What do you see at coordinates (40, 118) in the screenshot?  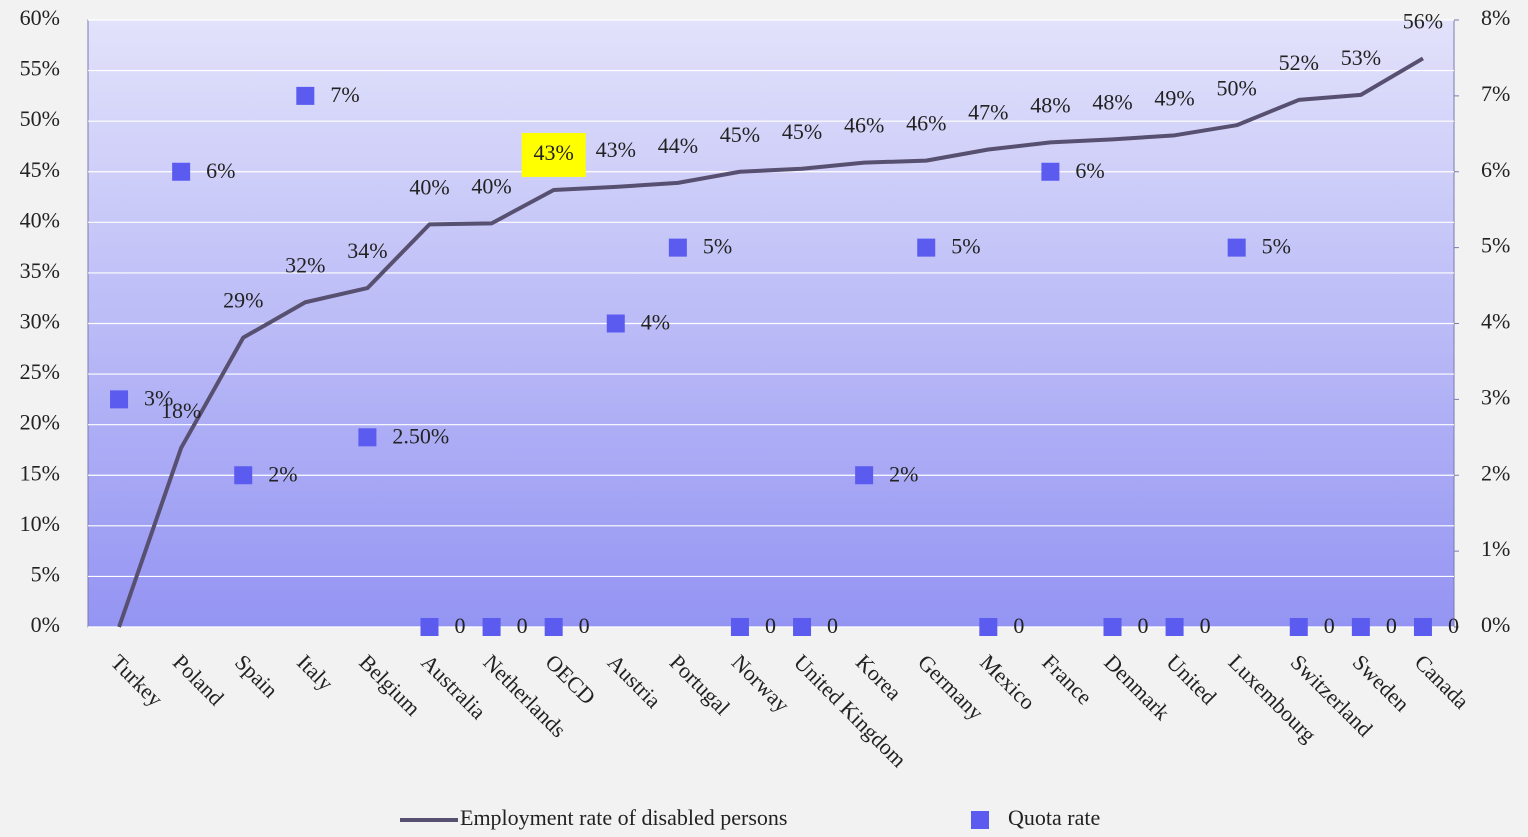 I see `y-tick-label: 50%` at bounding box center [40, 118].